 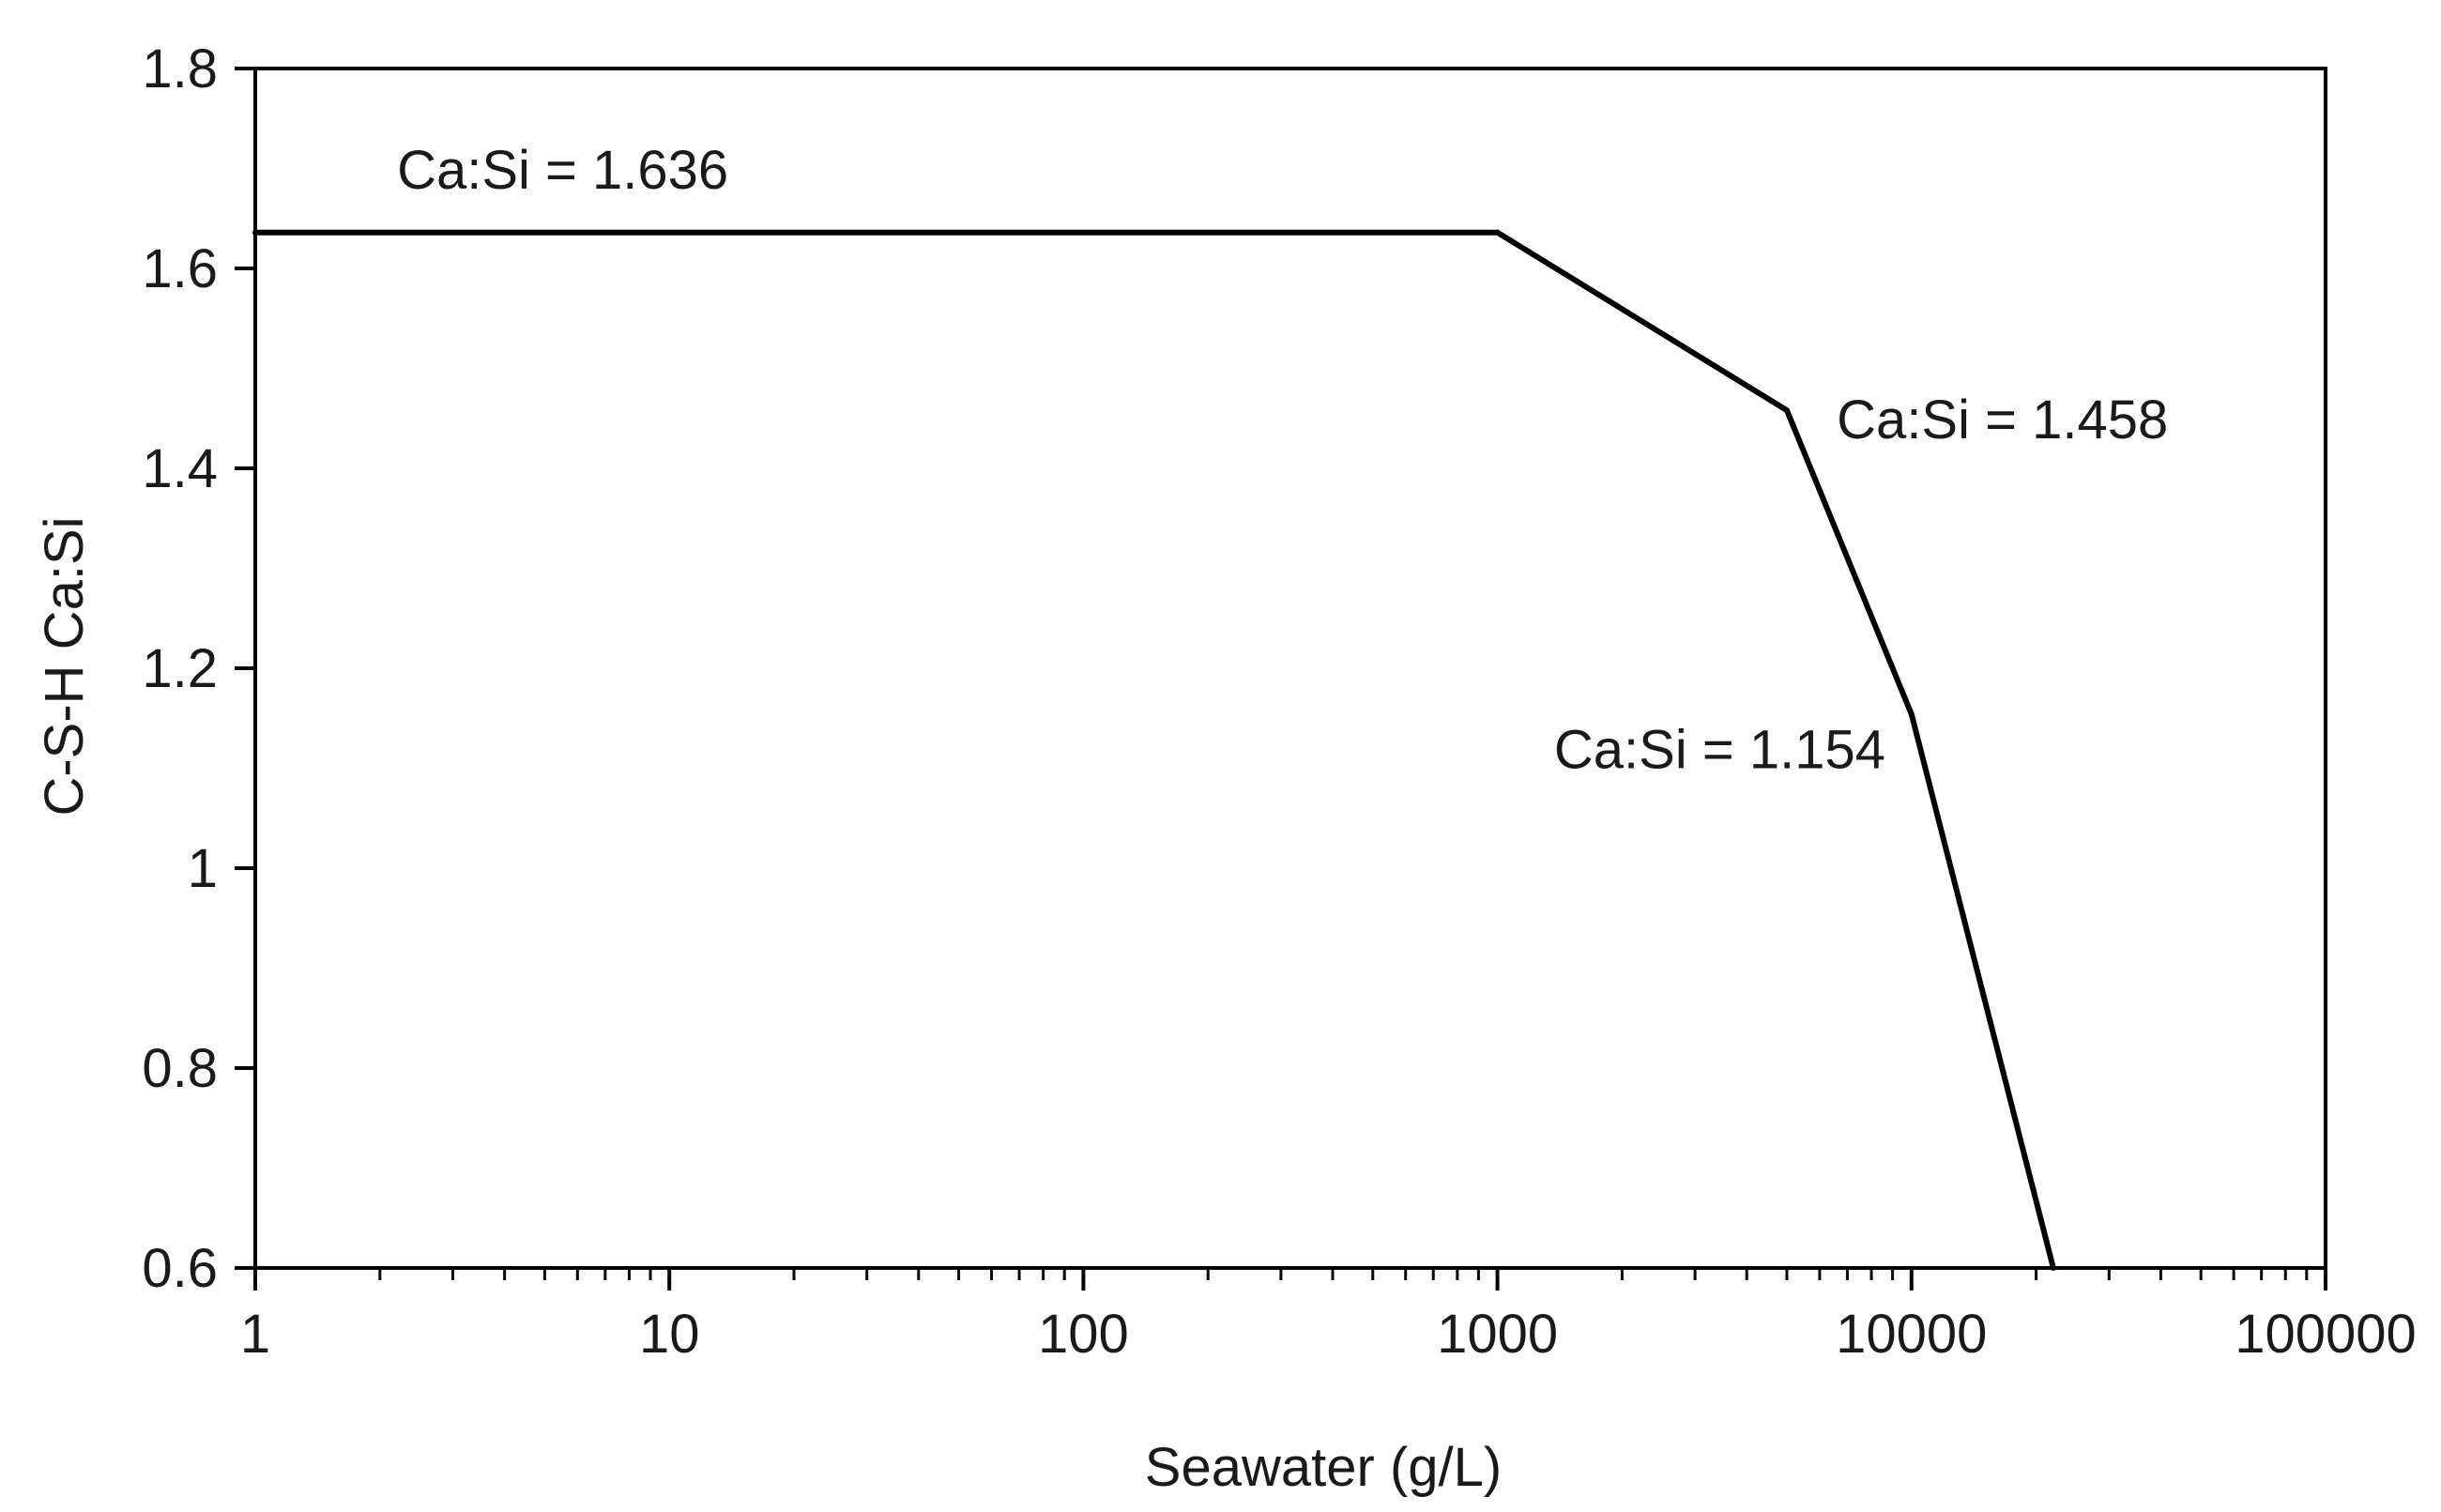 What do you see at coordinates (1343, 1274) in the screenshot?
I see `x-minor-ticks` at bounding box center [1343, 1274].